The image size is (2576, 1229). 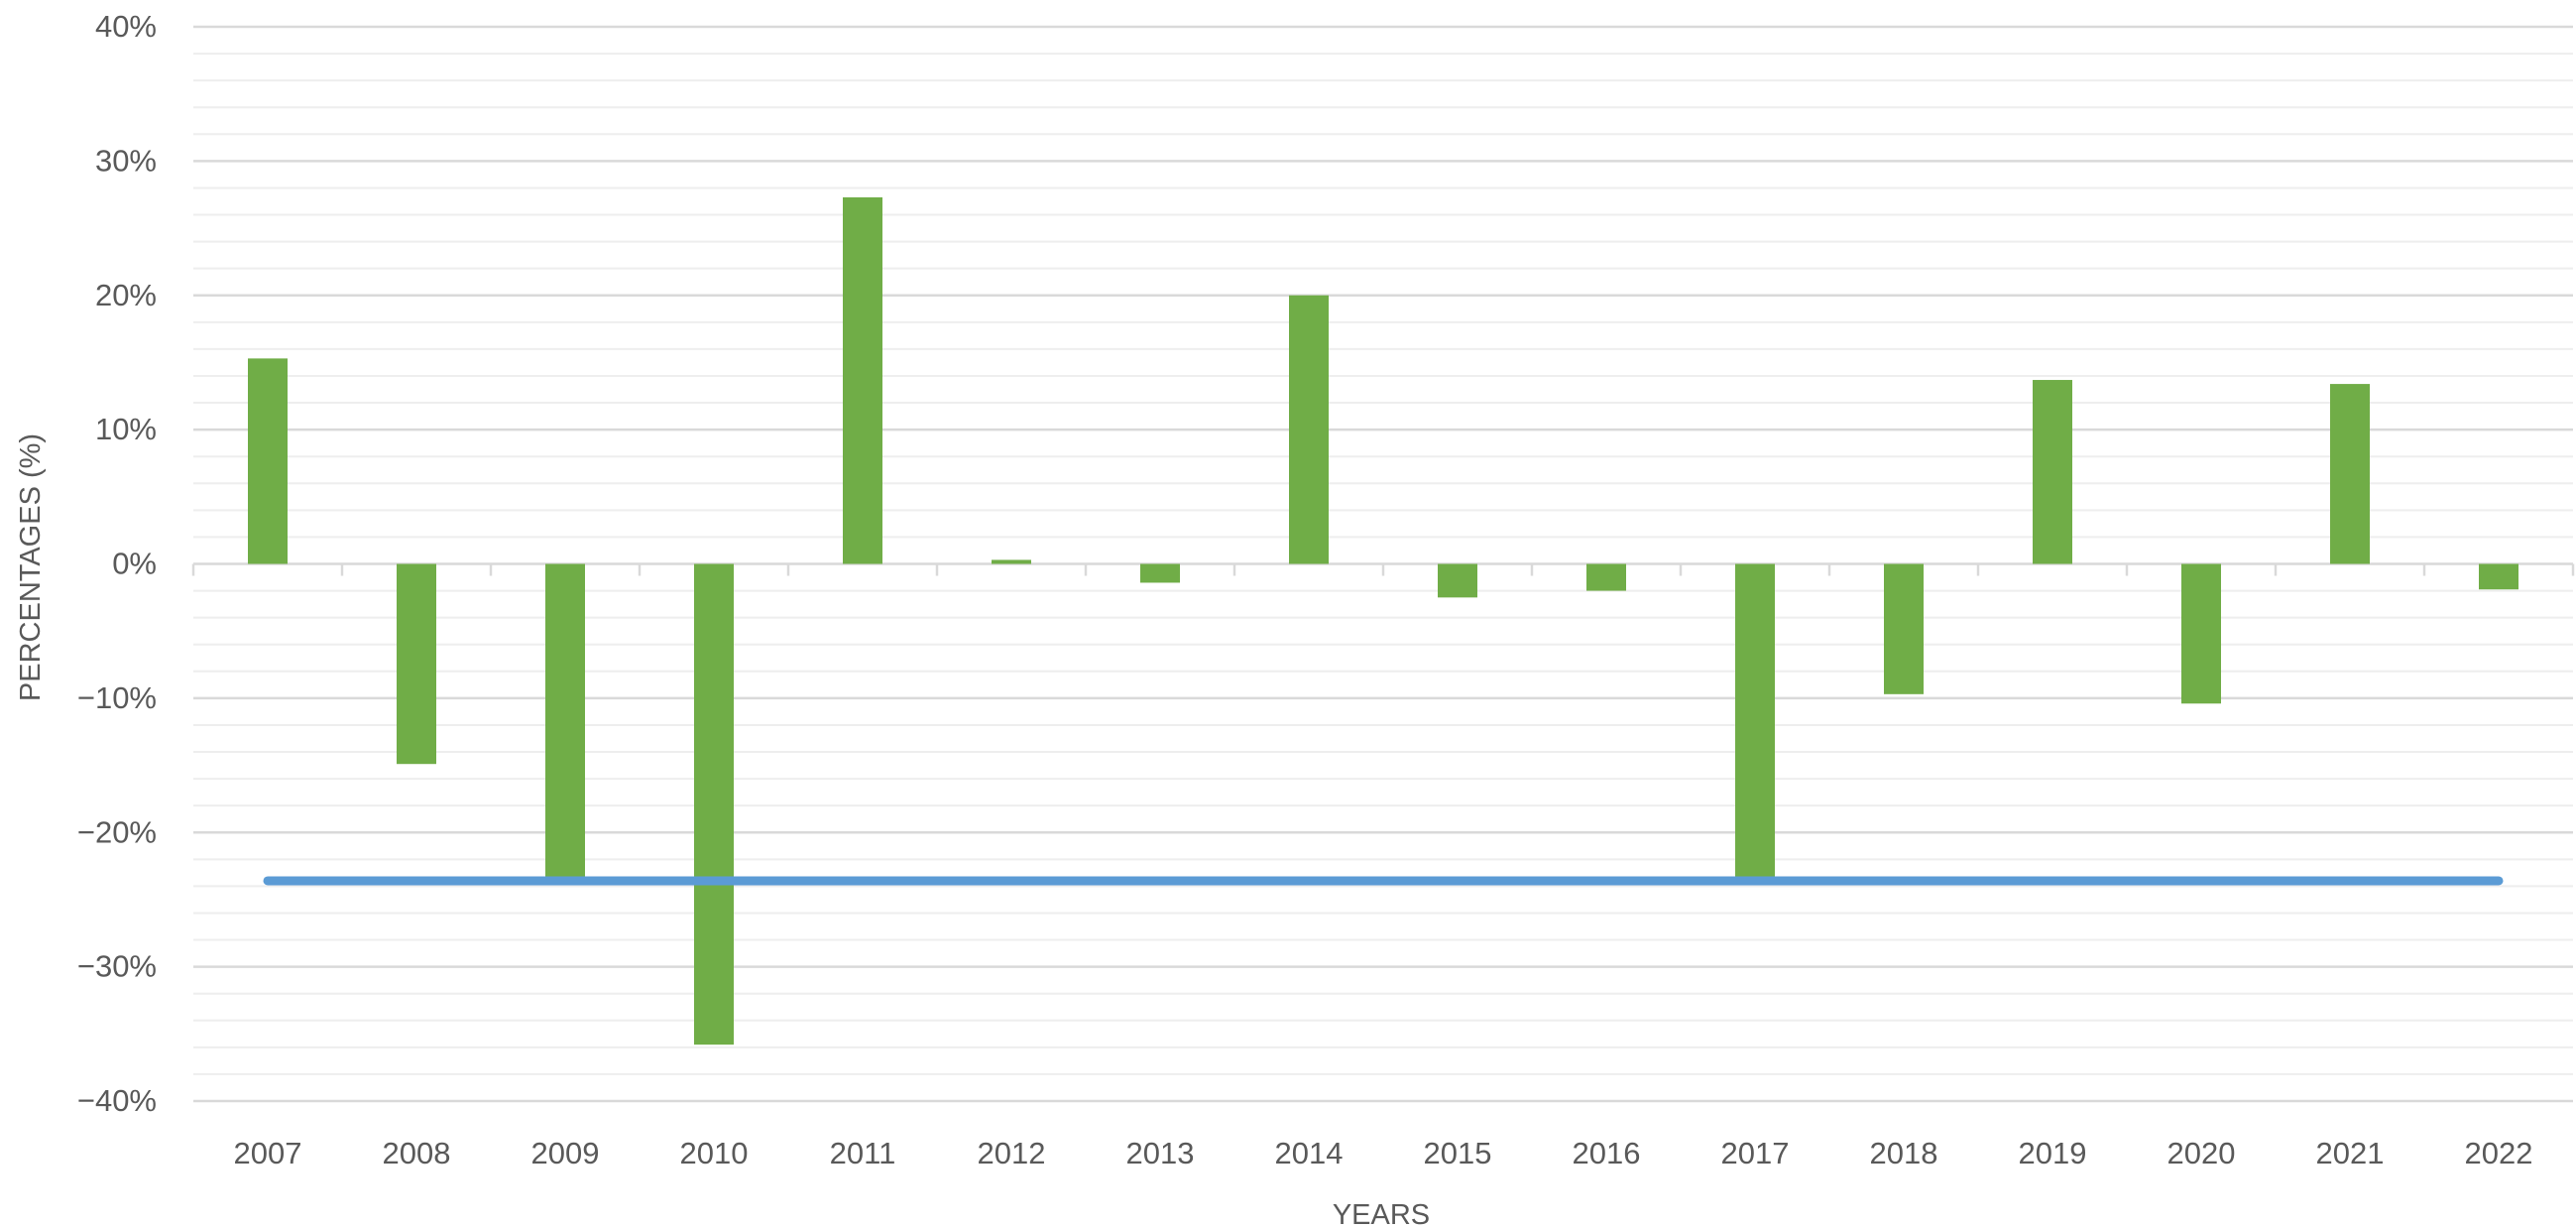 I want to click on x-tick-label: 2017, so click(x=1756, y=1153).